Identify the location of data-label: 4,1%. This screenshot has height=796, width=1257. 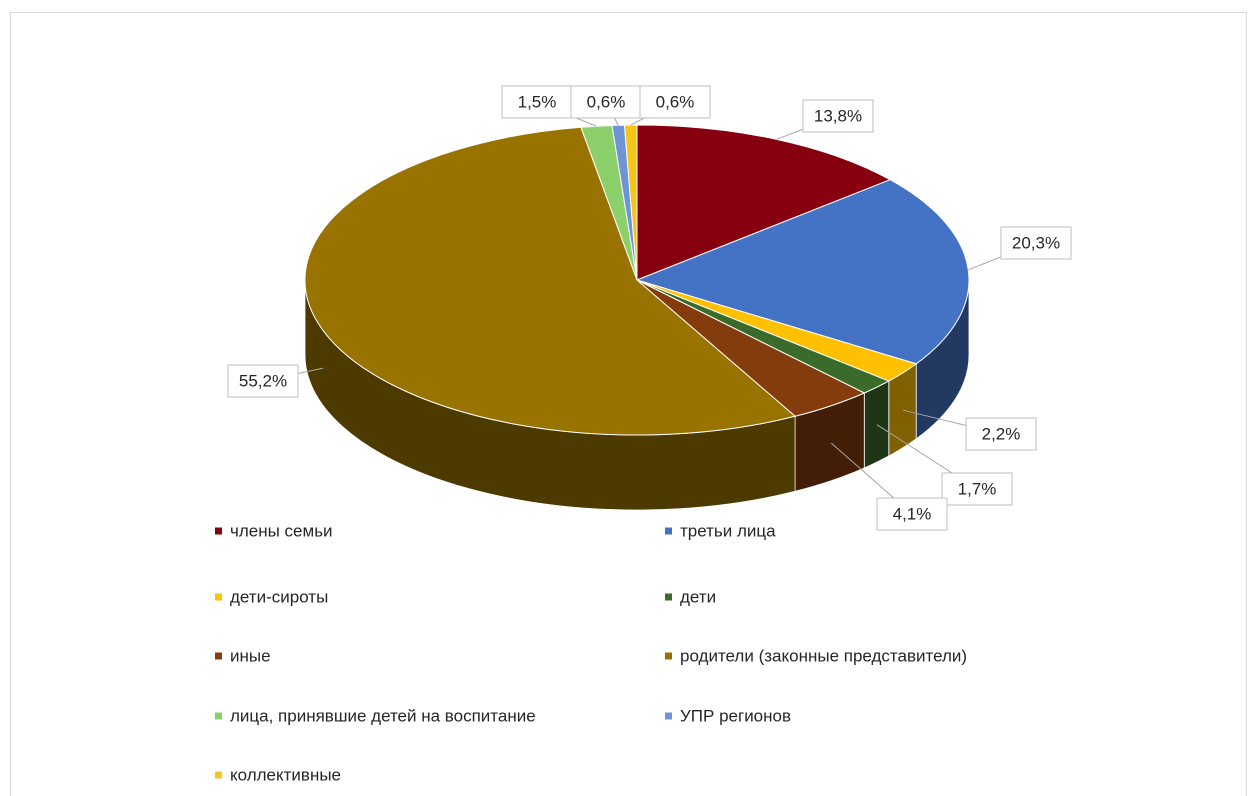
(912, 513).